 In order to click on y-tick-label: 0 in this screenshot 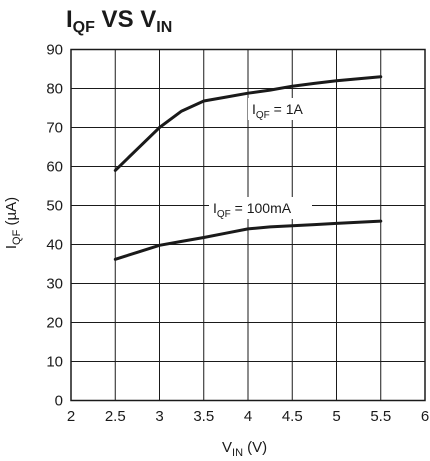, I will do `click(59, 401)`.